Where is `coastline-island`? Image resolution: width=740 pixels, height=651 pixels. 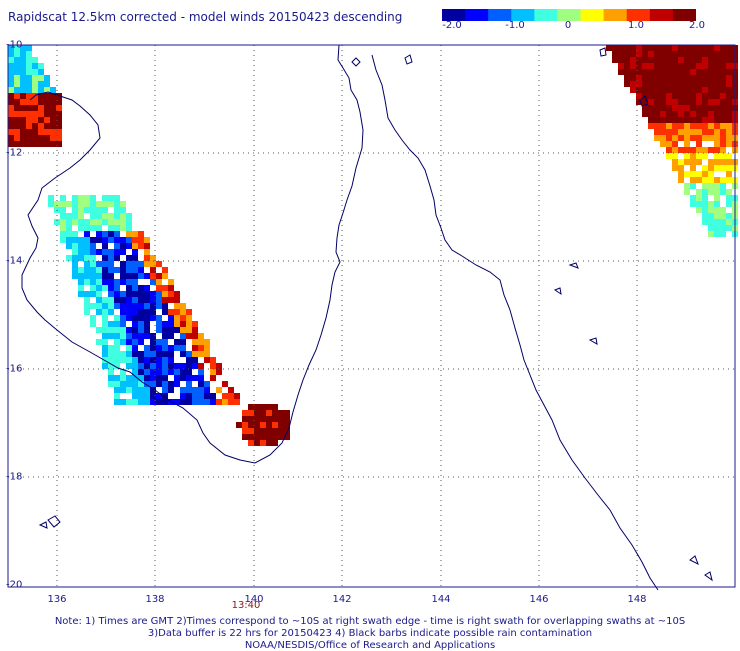
coastline-island is located at coordinates (603, 52).